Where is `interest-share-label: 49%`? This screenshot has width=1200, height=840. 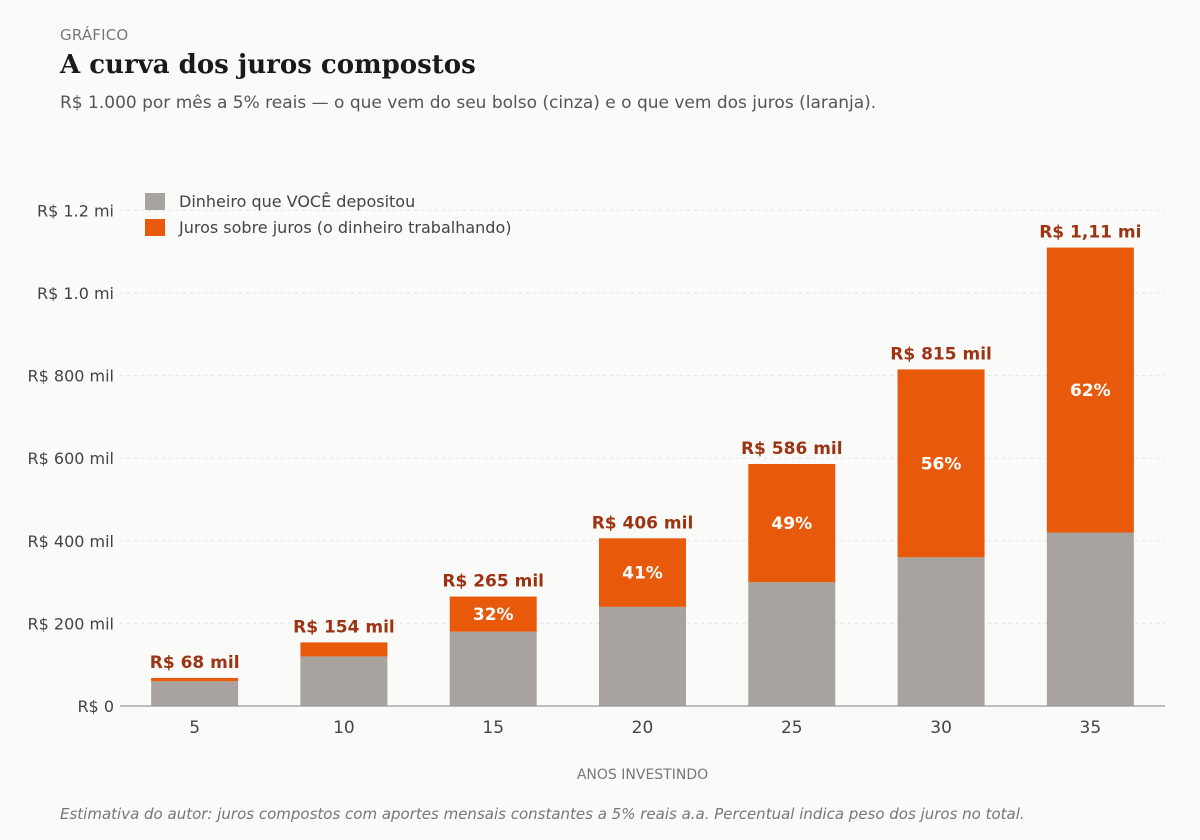
interest-share-label: 49% is located at coordinates (791, 524).